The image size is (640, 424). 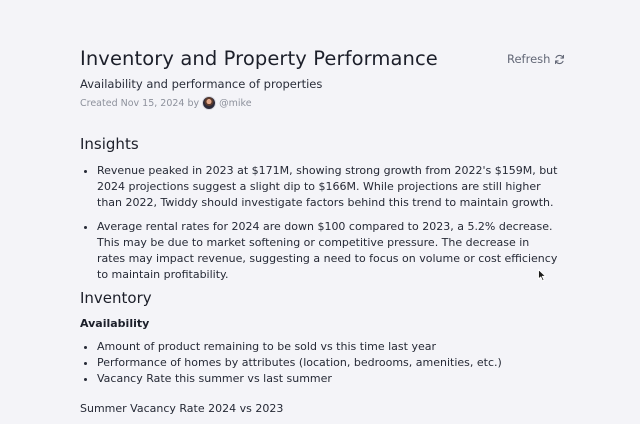 I want to click on created-meta: Created Nov 15, 2024 by @mike, so click(x=166, y=103).